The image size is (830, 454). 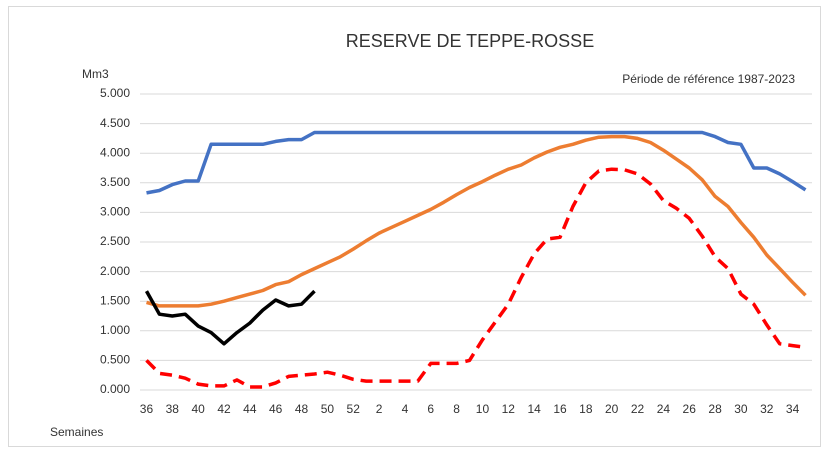 I want to click on x-tick-label: 26, so click(x=690, y=409).